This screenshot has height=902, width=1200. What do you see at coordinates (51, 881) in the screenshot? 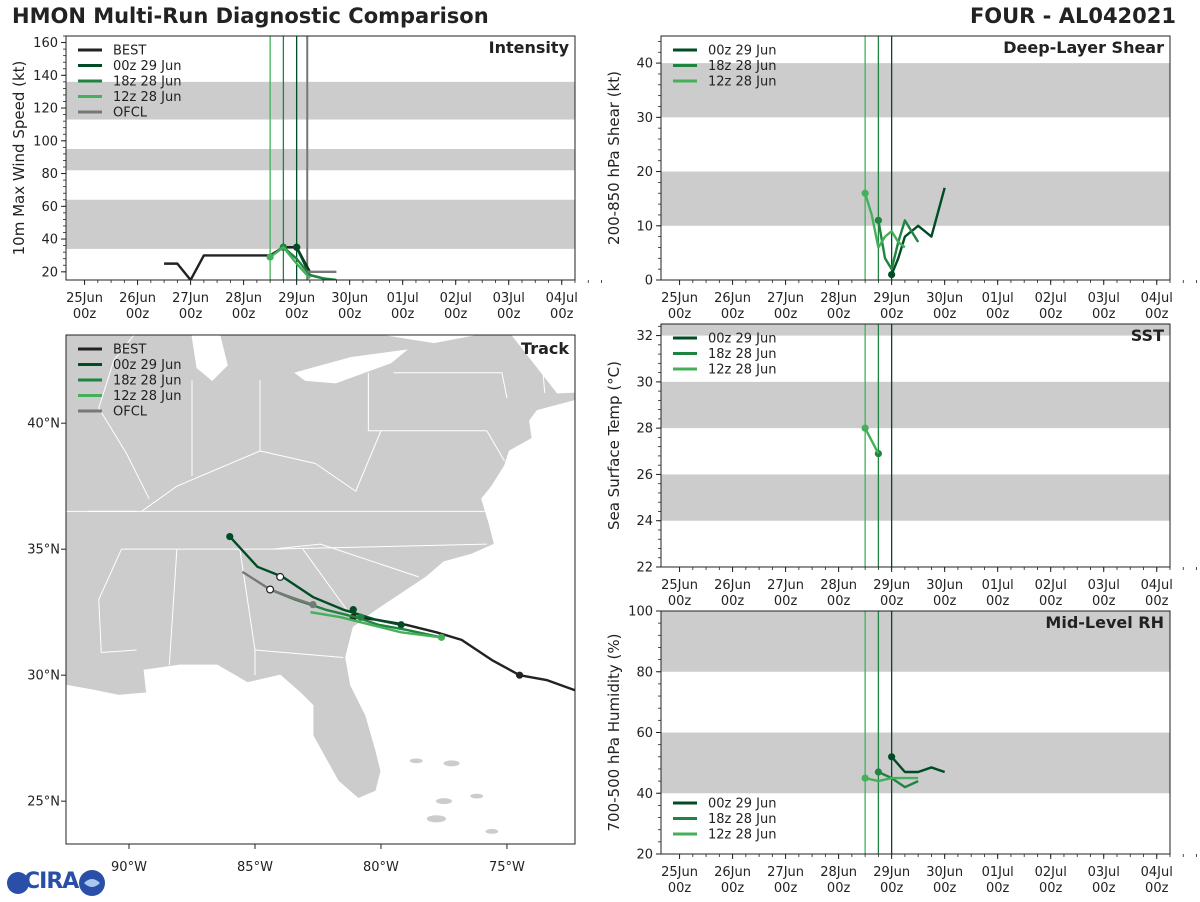
I see `cira-logo-text: CIRA` at bounding box center [51, 881].